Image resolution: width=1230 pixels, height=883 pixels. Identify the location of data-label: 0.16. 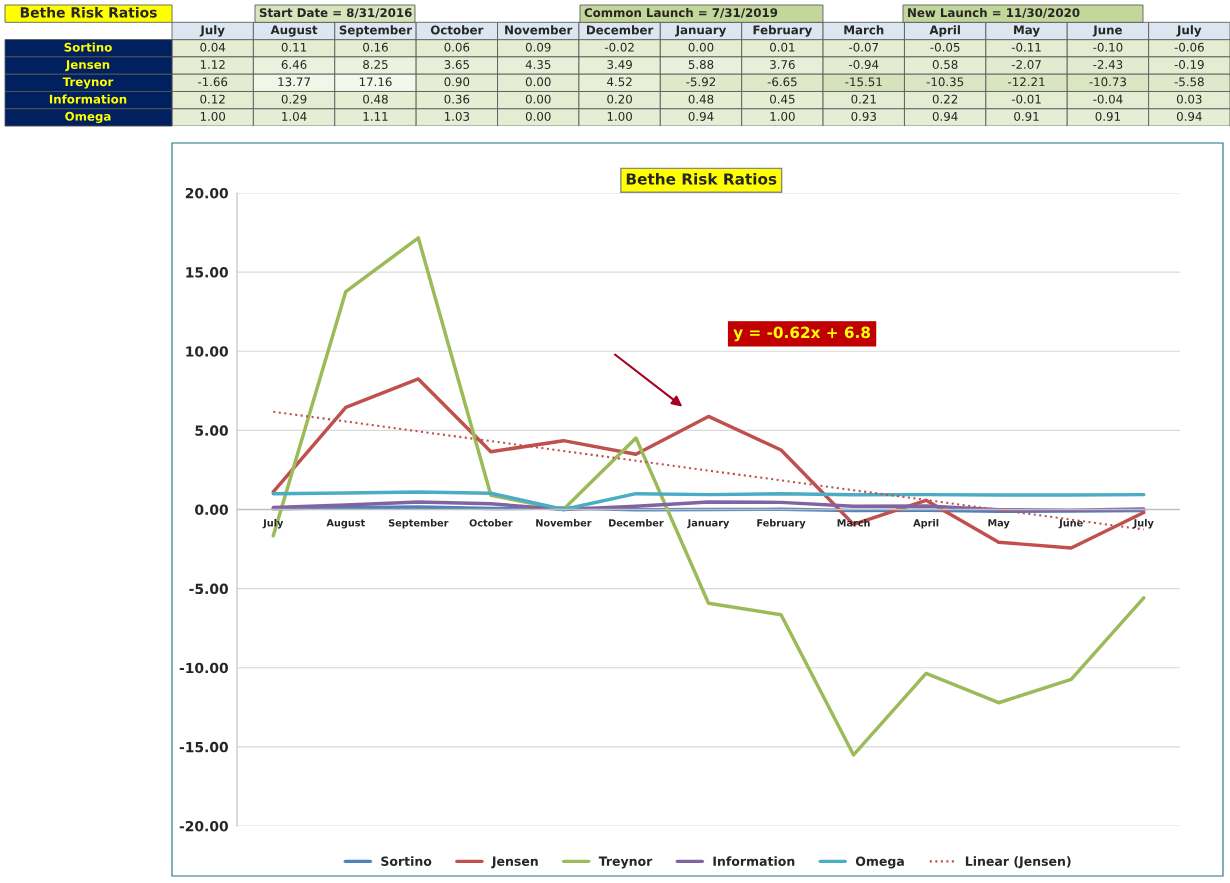
(375, 47).